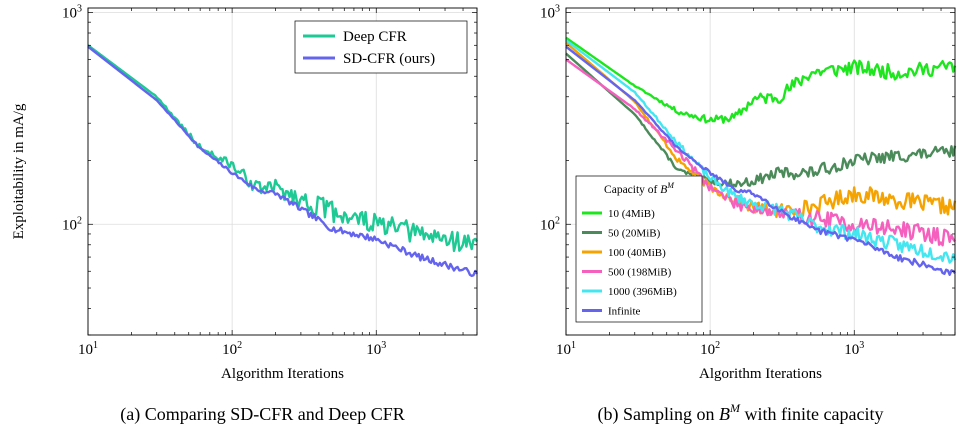 This screenshot has width=958, height=431. I want to click on legend-title: Capacity of BM, so click(639, 188).